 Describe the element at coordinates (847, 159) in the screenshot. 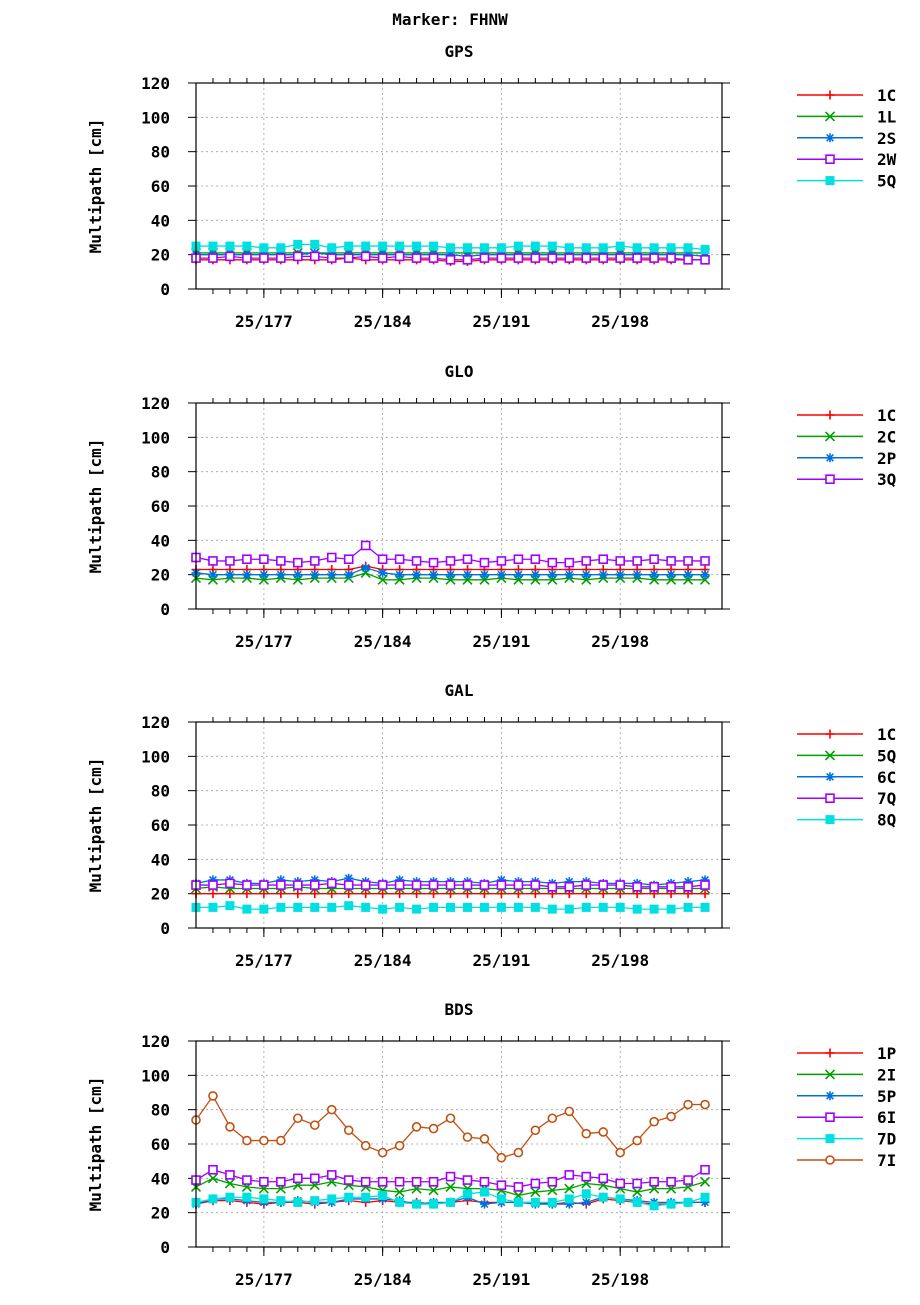

I see `legend-entry-2W: 2W` at that location.